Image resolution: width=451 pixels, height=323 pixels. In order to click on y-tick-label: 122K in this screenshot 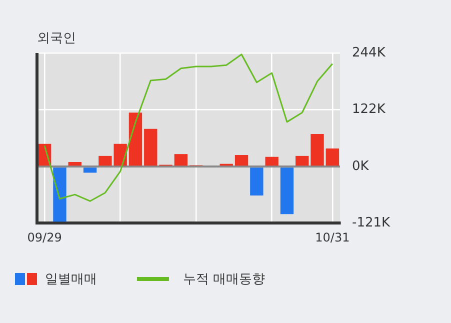, I will do `click(369, 110)`.